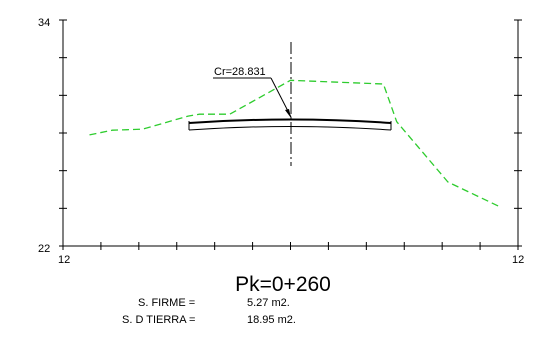 The image size is (542, 338). Describe the element at coordinates (290, 128) in the screenshot. I see `pavement-bottom-line` at that location.